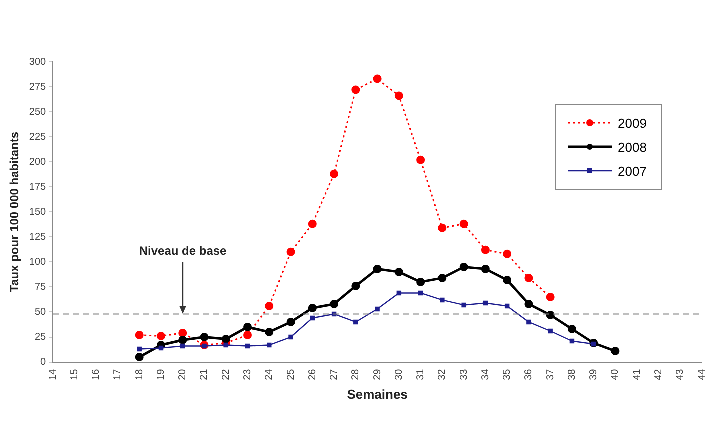 This screenshot has width=717, height=437. What do you see at coordinates (204, 374) in the screenshot?
I see `x-tick-label: 21` at bounding box center [204, 374].